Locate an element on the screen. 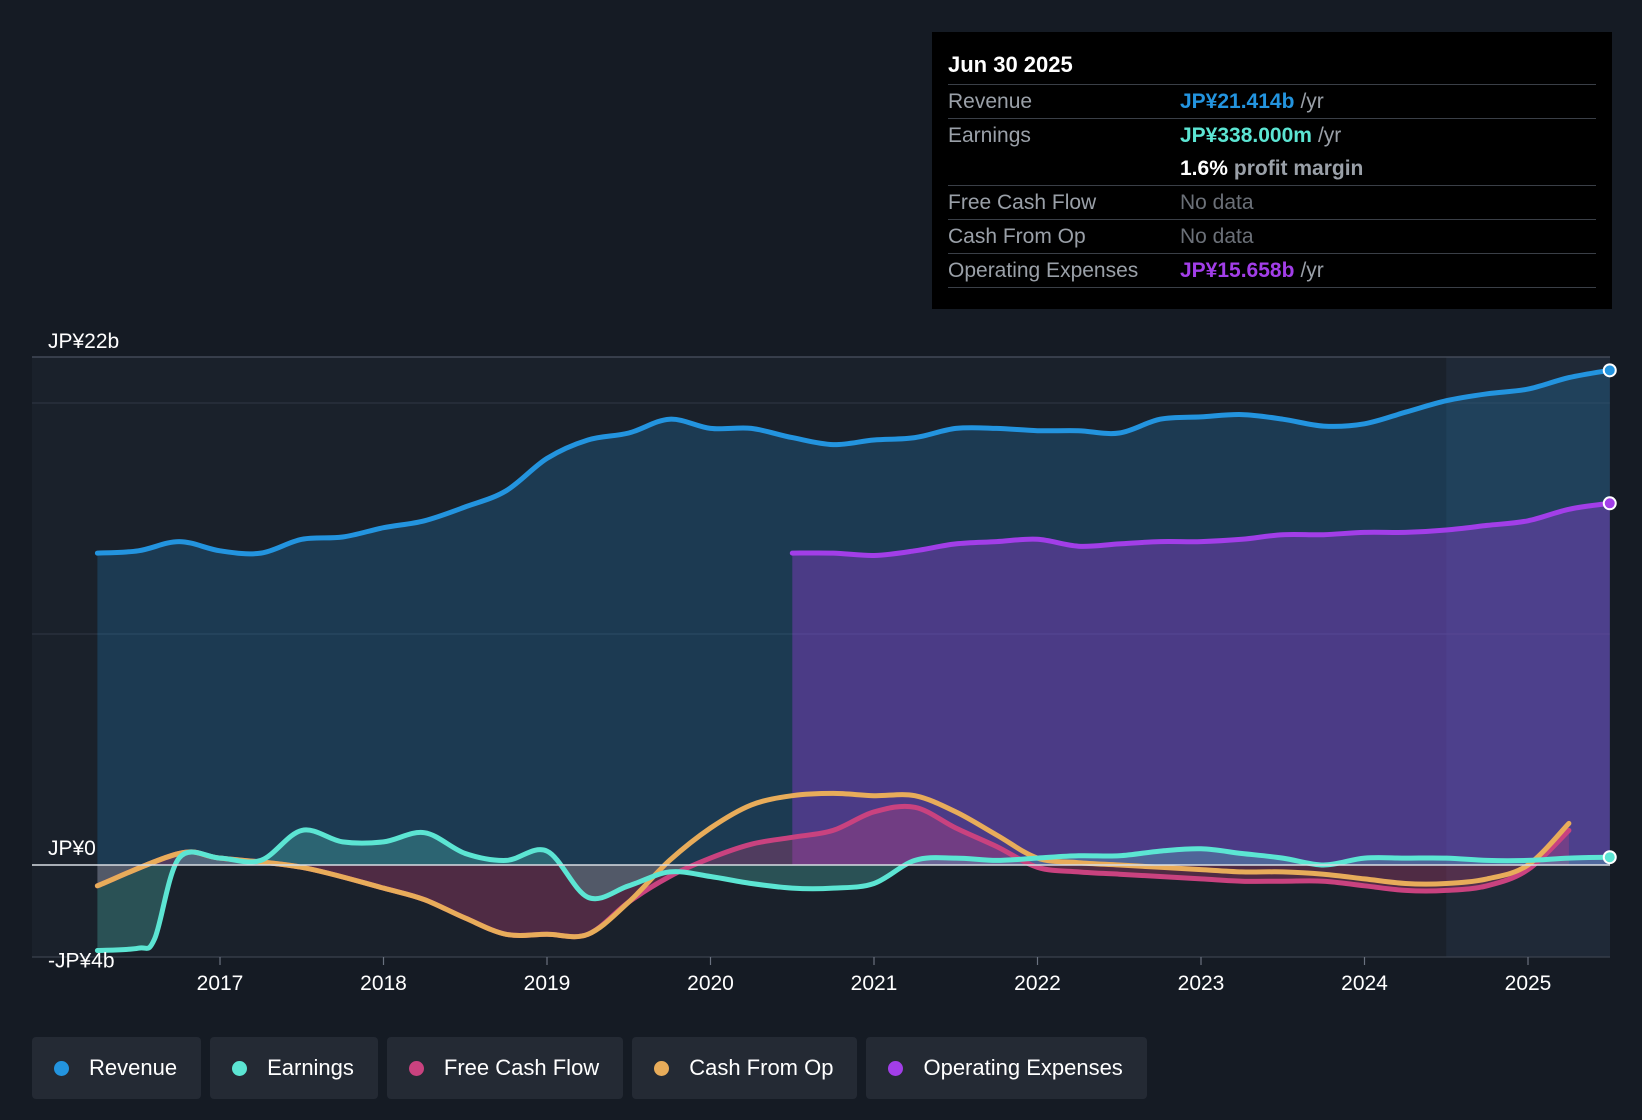 This screenshot has width=1642, height=1120. endpoint-earnings is located at coordinates (1609, 857).